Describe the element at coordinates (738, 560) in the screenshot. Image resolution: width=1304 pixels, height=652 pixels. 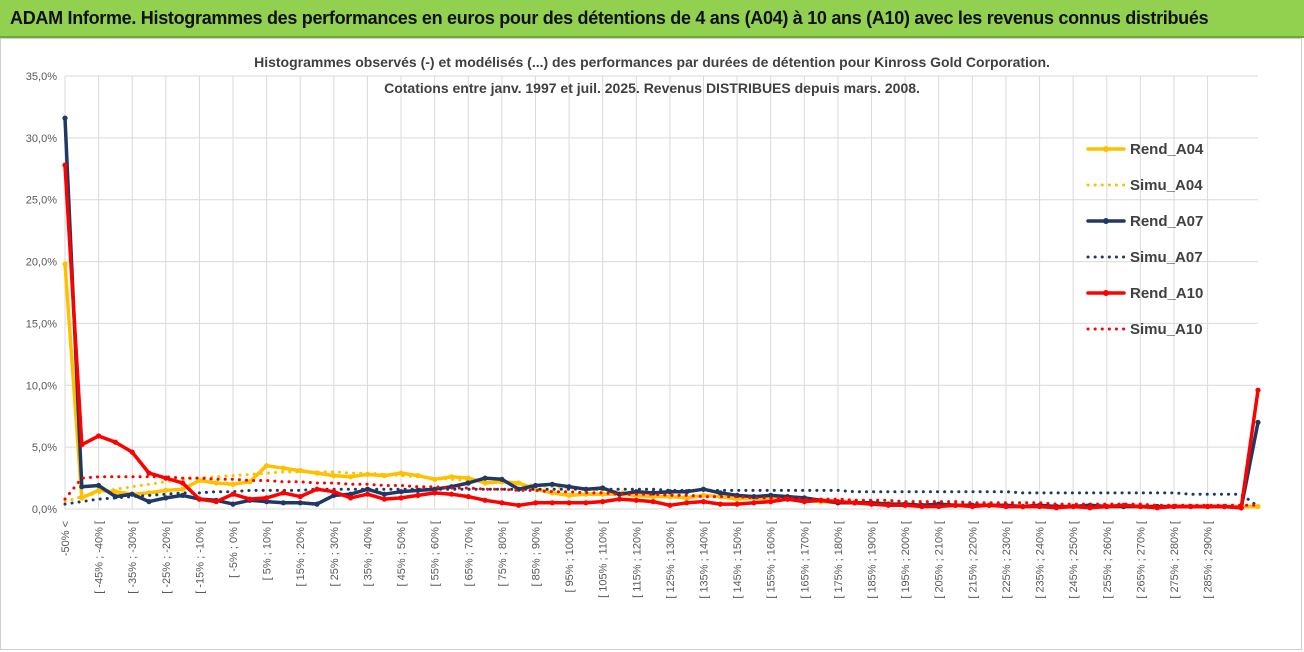
I see `x-tick-label: [ 145% ; 150% [` at that location.